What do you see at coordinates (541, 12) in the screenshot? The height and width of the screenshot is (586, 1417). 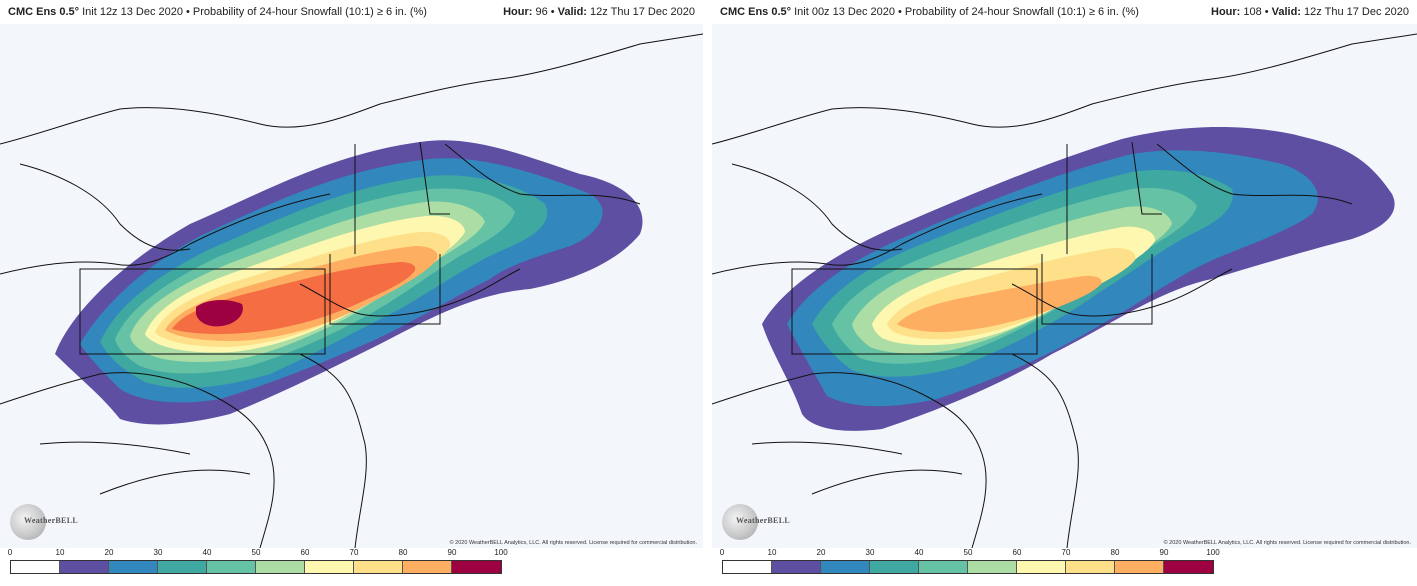 I see `left-hour: 96` at bounding box center [541, 12].